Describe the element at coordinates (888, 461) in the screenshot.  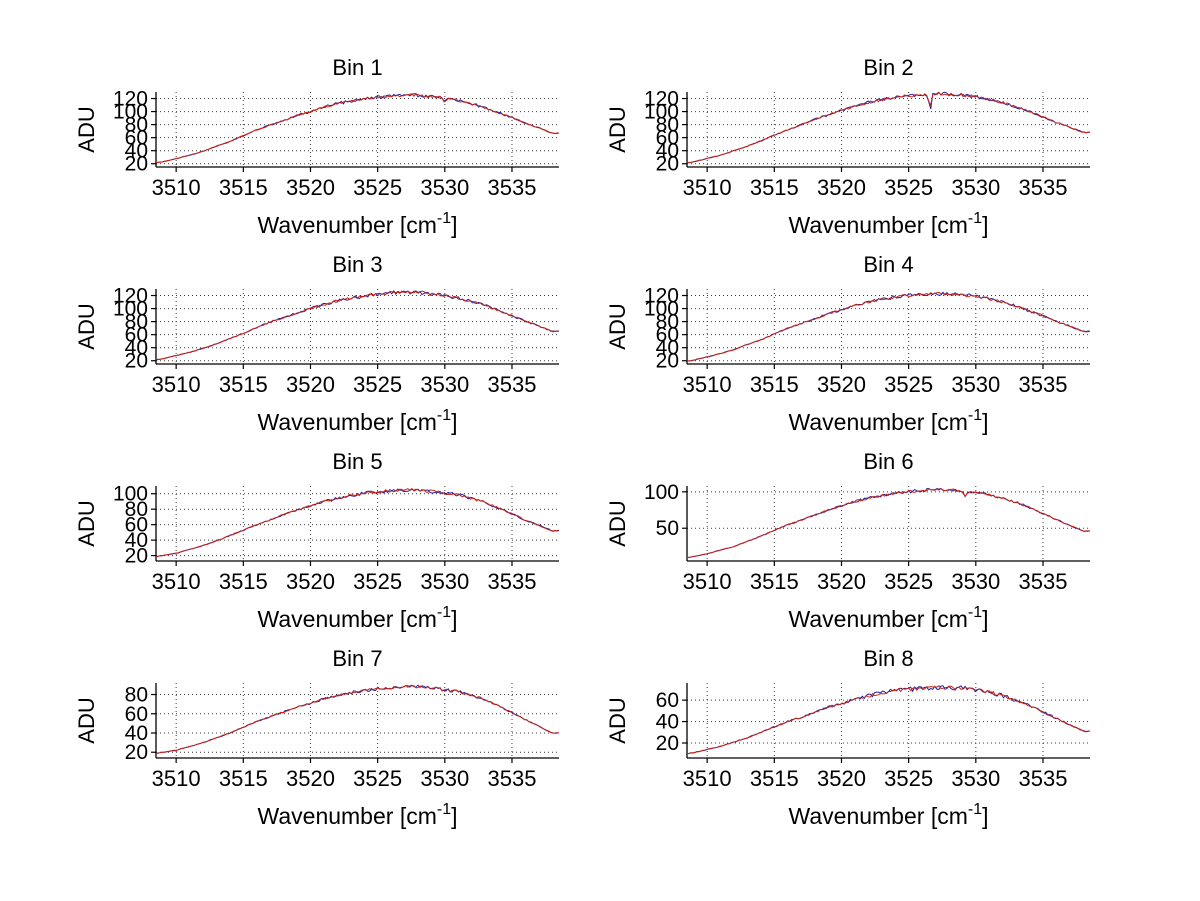
I see `subplot-title: Bin 6` at that location.